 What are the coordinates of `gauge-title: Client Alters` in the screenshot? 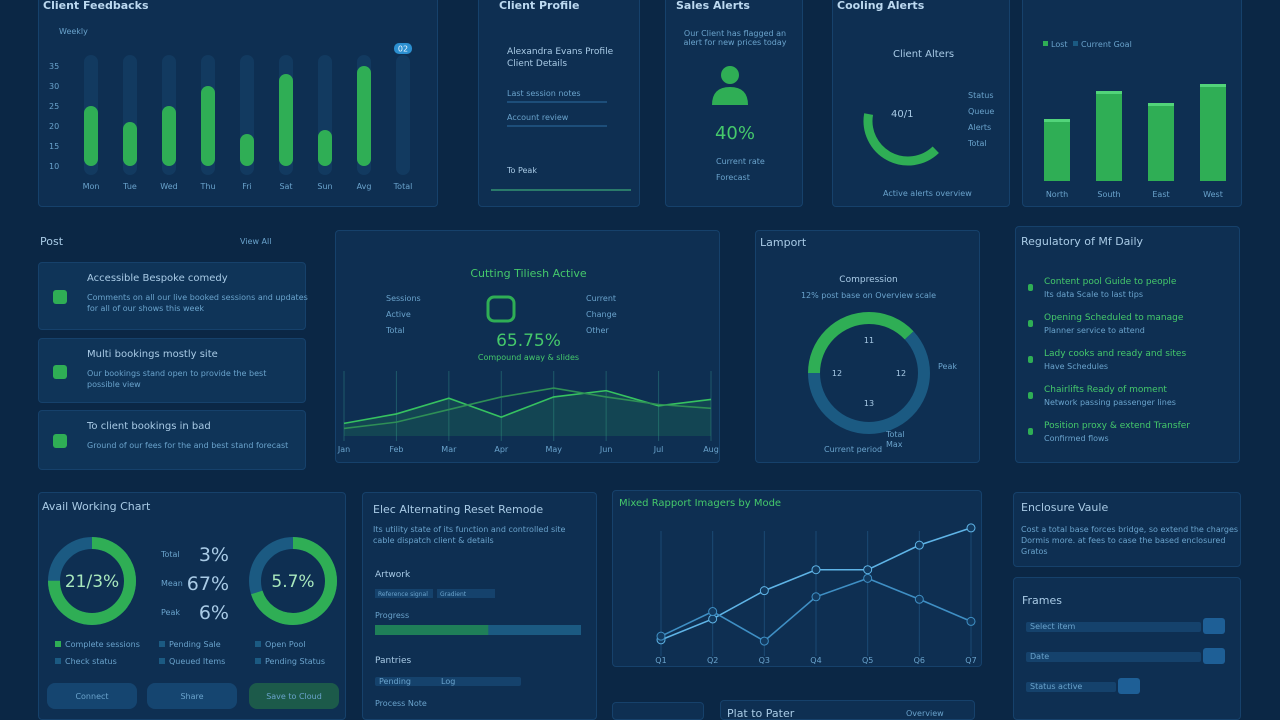 It's located at (924, 54).